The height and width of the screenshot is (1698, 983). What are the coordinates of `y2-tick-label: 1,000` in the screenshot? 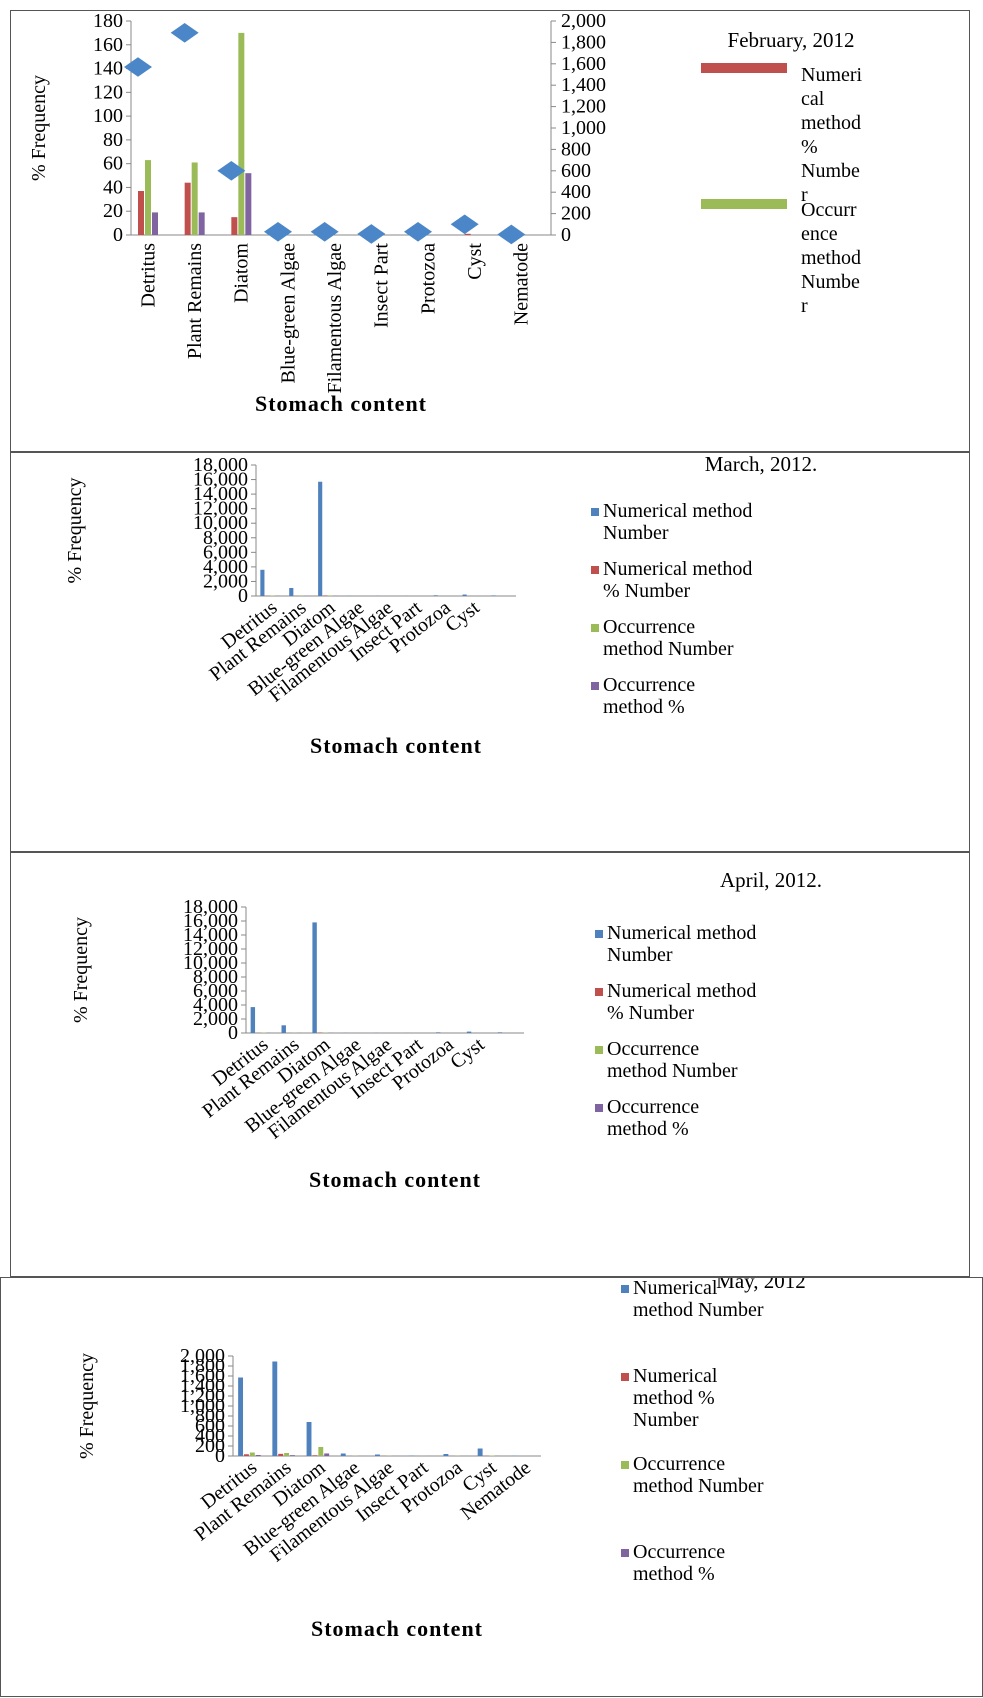 It's located at (583, 128).